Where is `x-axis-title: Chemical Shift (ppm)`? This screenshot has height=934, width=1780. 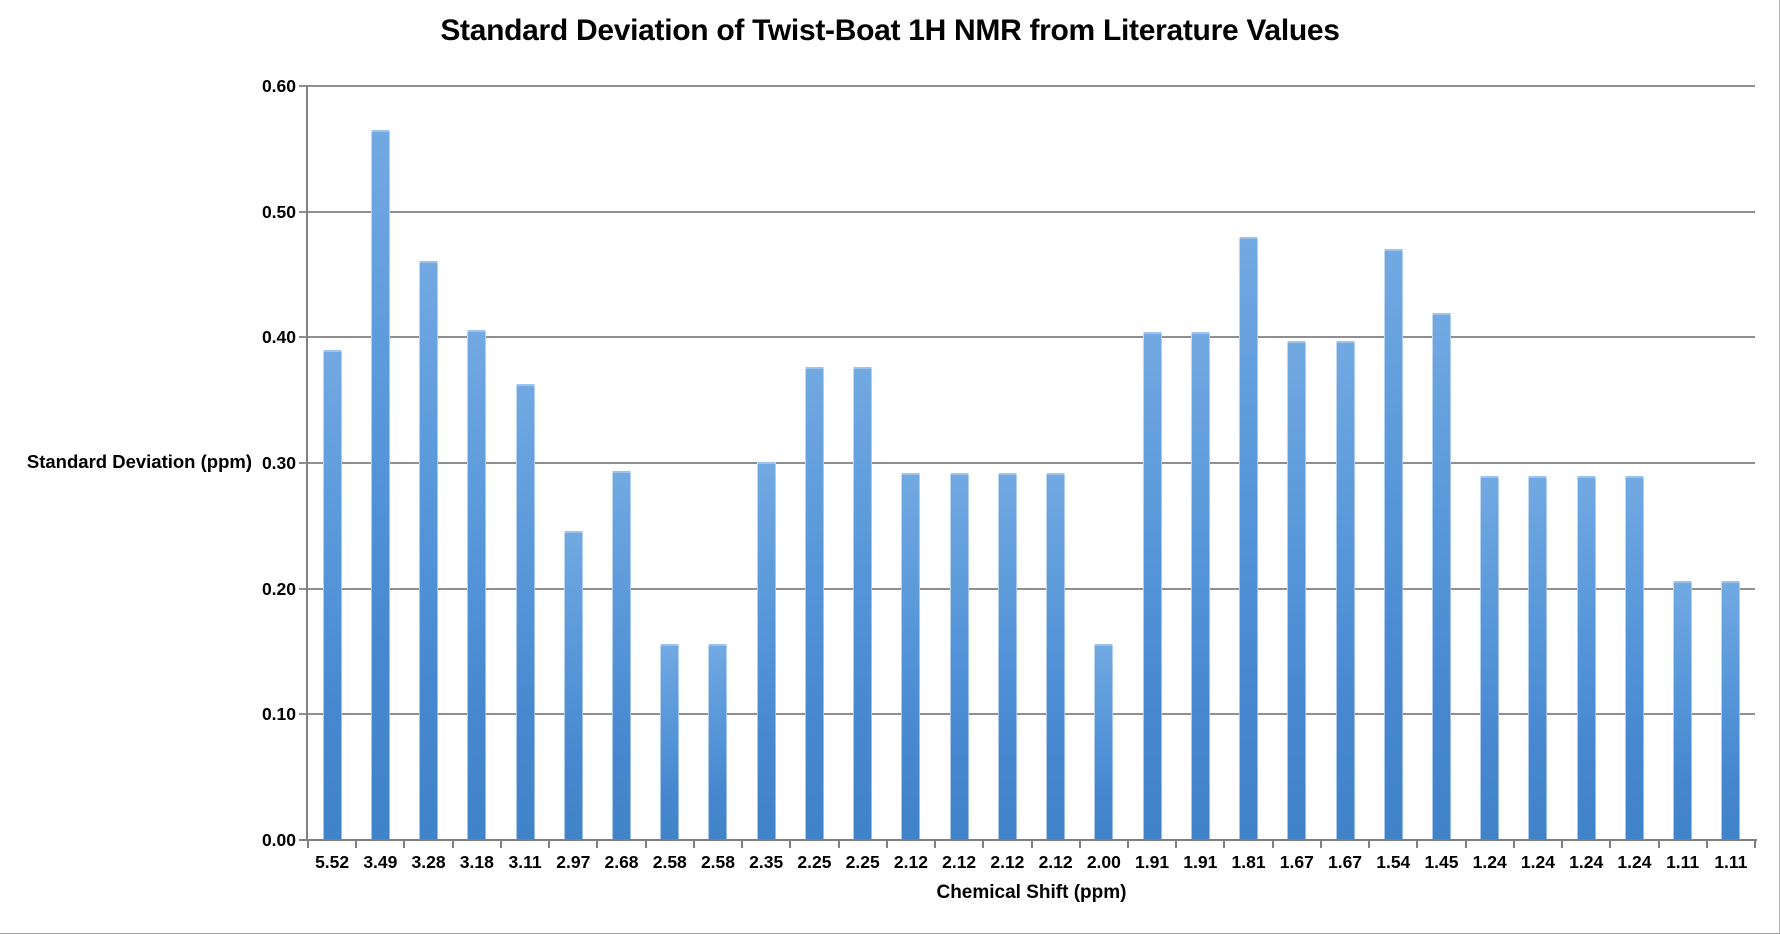
x-axis-title: Chemical Shift (ppm) is located at coordinates (1031, 892).